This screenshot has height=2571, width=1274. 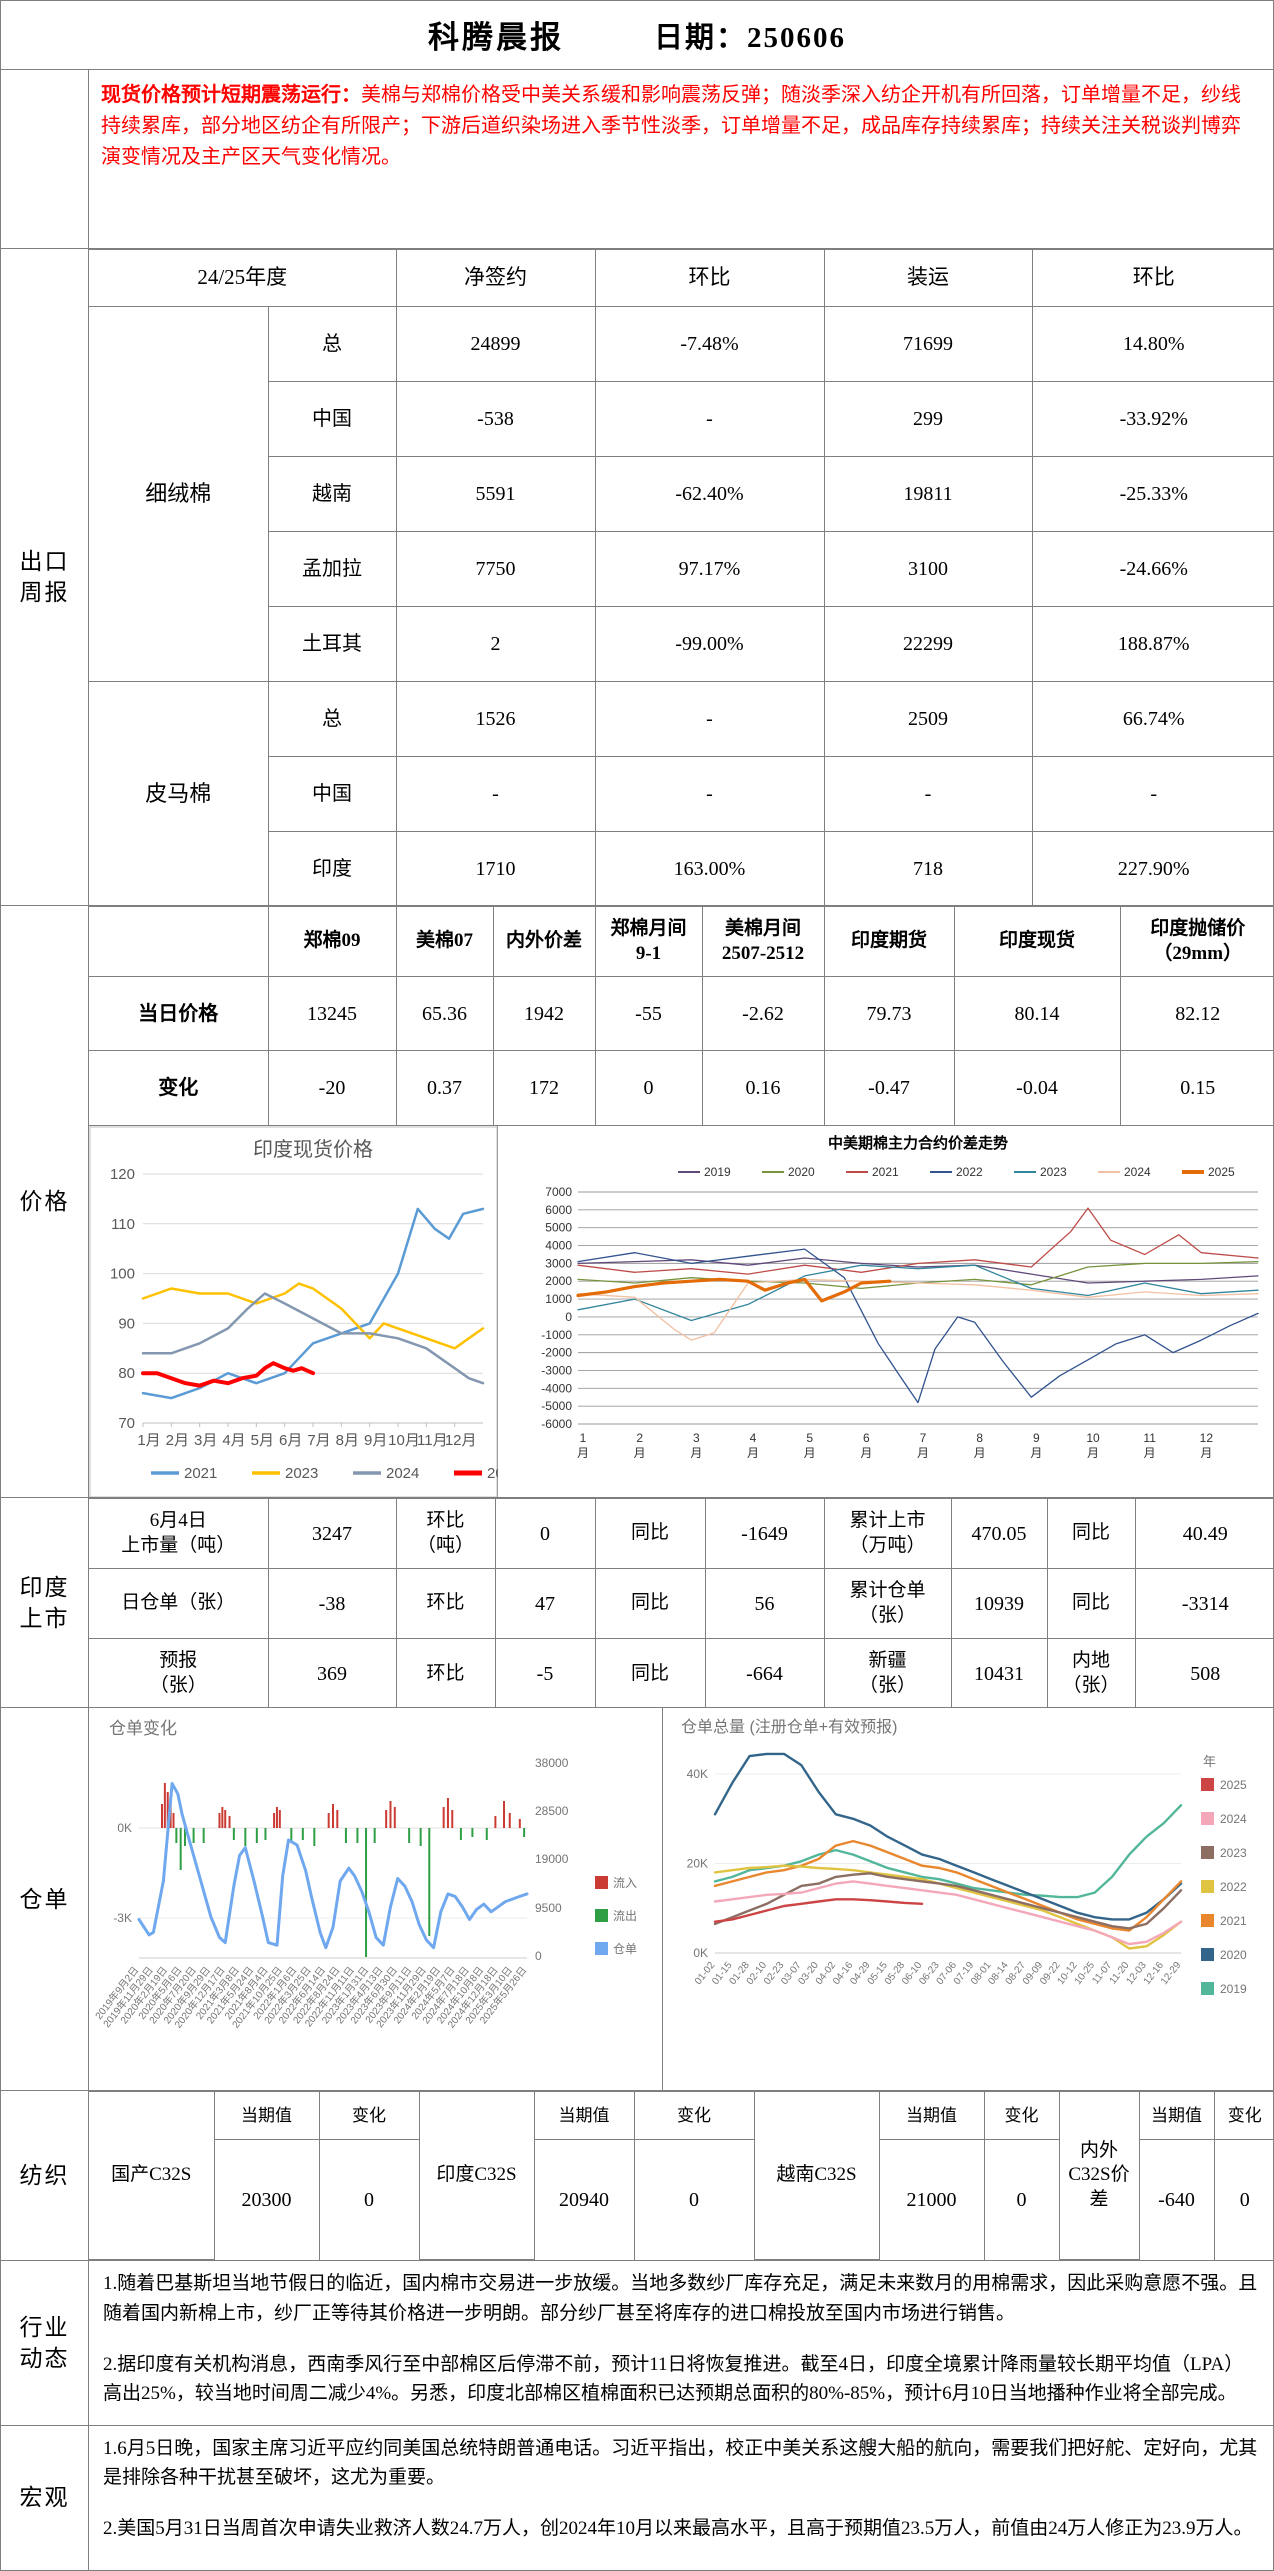 What do you see at coordinates (887, 1673) in the screenshot?
I see `india-label-cell: 新疆 （张）` at bounding box center [887, 1673].